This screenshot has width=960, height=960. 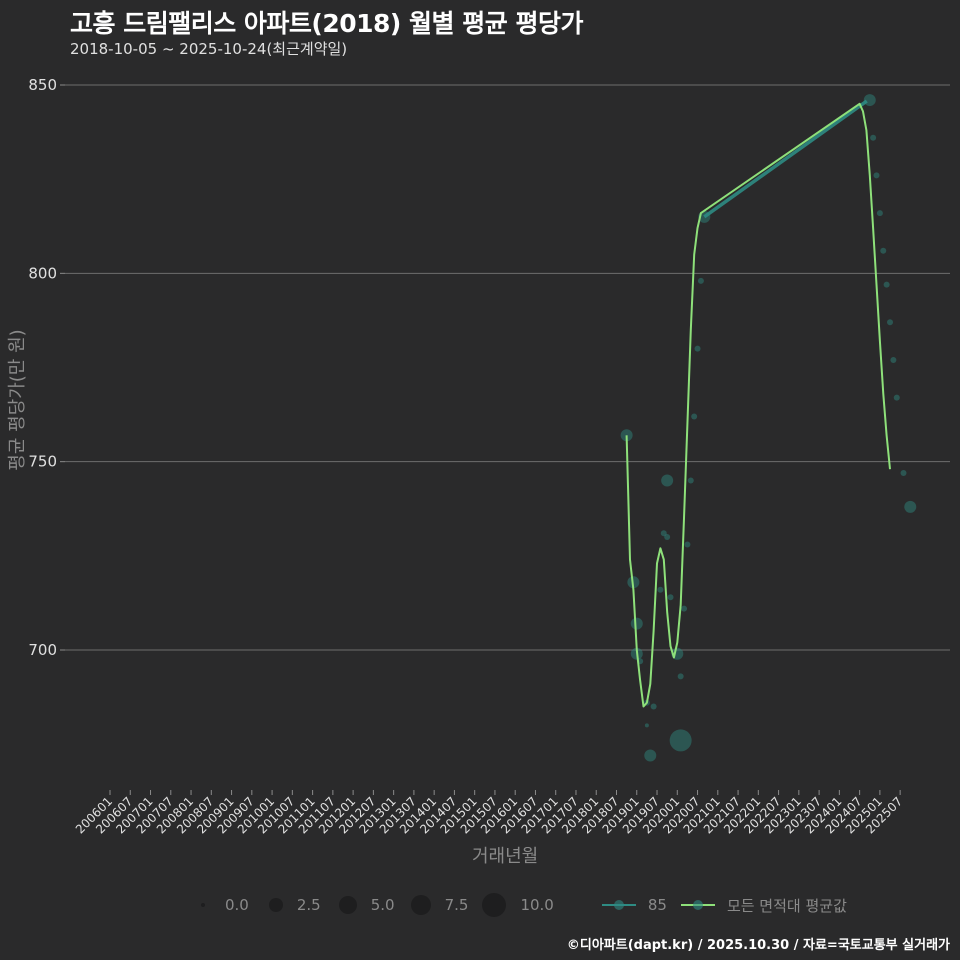 What do you see at coordinates (42, 273) in the screenshot?
I see `svg-text: 800` at bounding box center [42, 273].